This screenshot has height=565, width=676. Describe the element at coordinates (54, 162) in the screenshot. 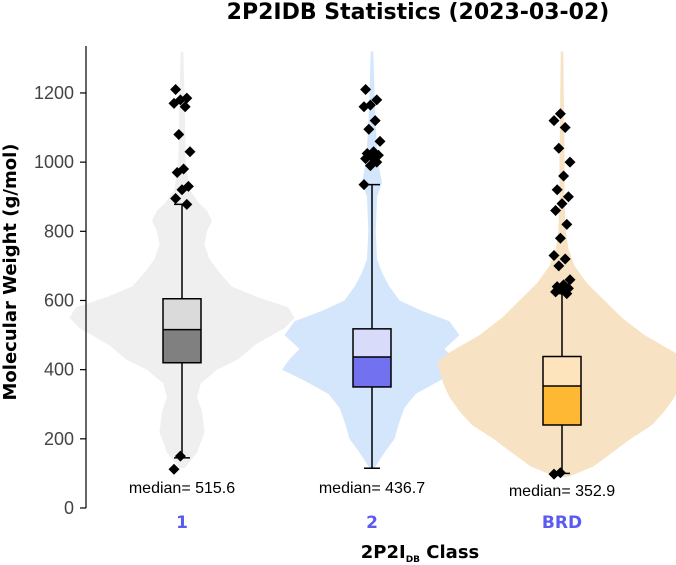

I see `y-tick-label: 1000` at that location.